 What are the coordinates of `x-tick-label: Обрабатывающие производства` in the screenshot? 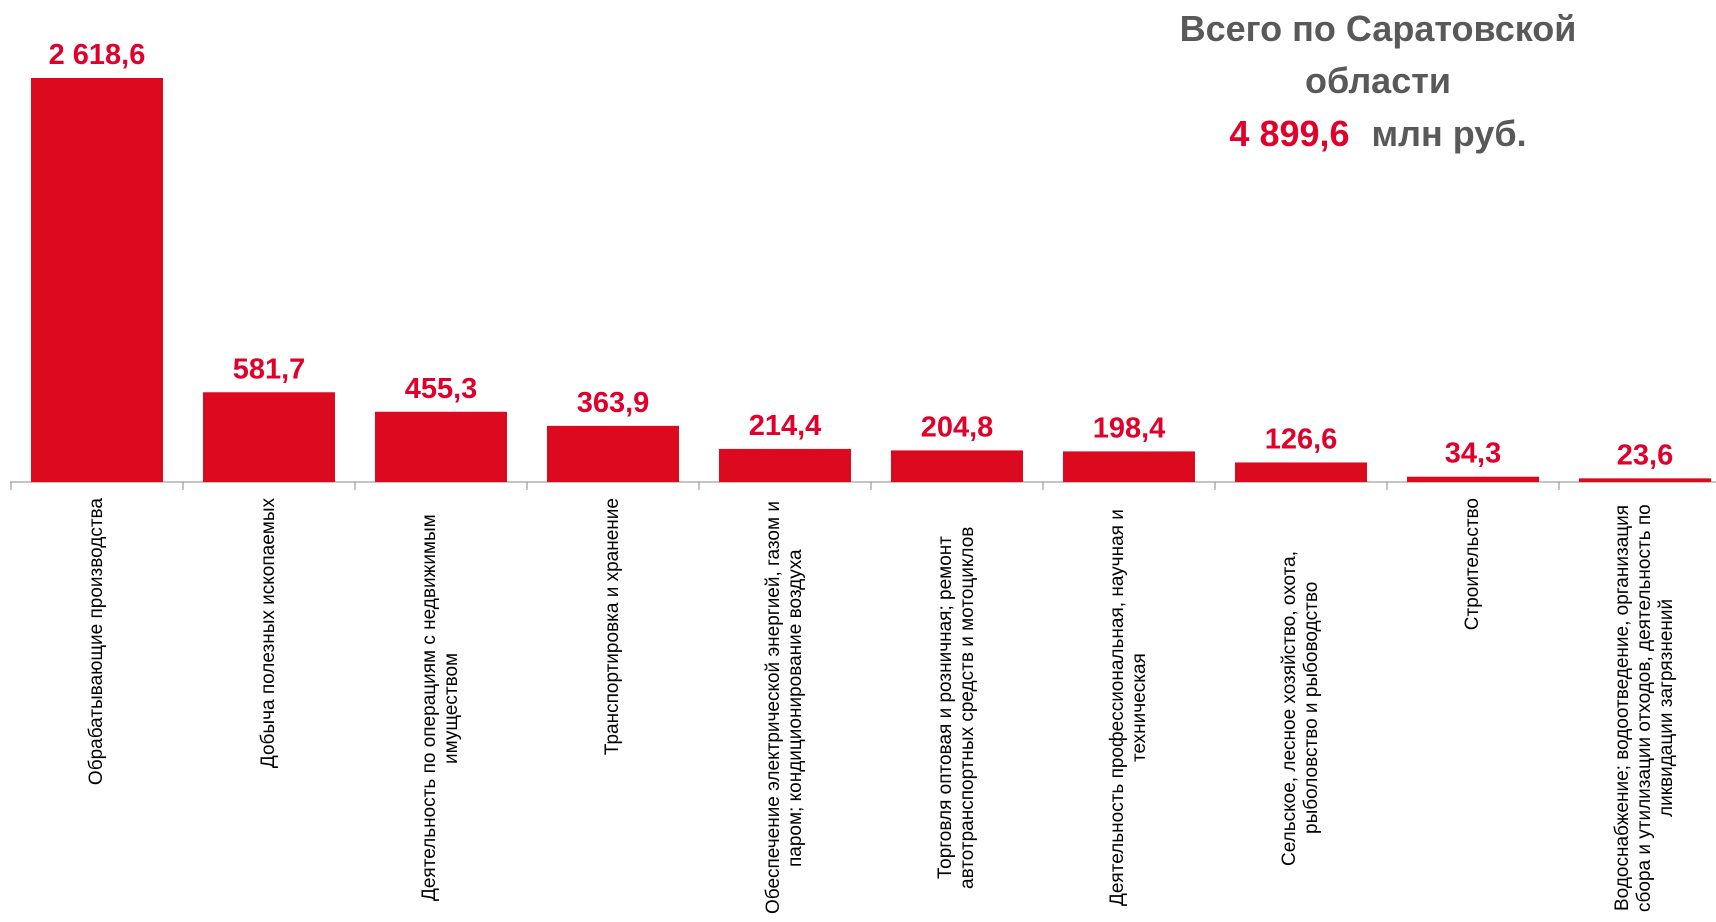 It's located at (96, 642).